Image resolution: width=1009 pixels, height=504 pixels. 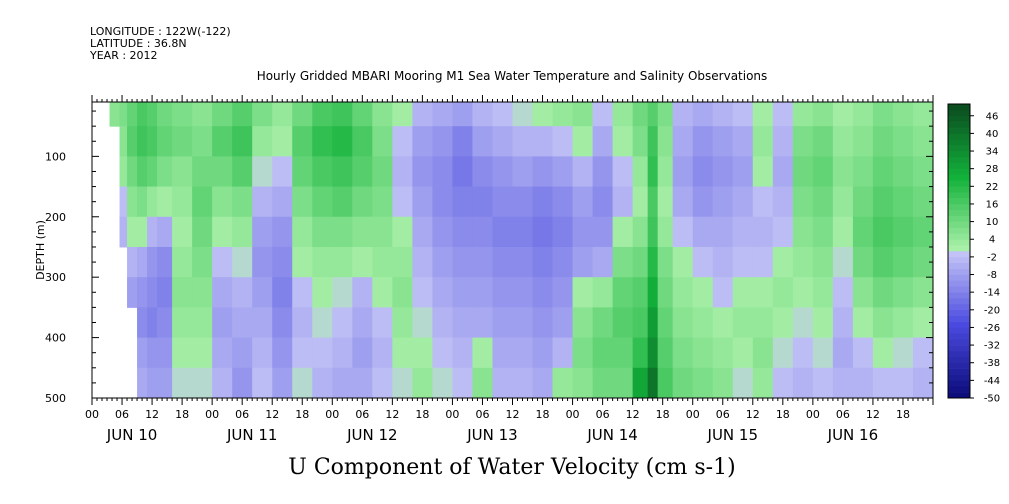 What do you see at coordinates (611, 435) in the screenshot?
I see `x-day-label: JUN 14` at bounding box center [611, 435].